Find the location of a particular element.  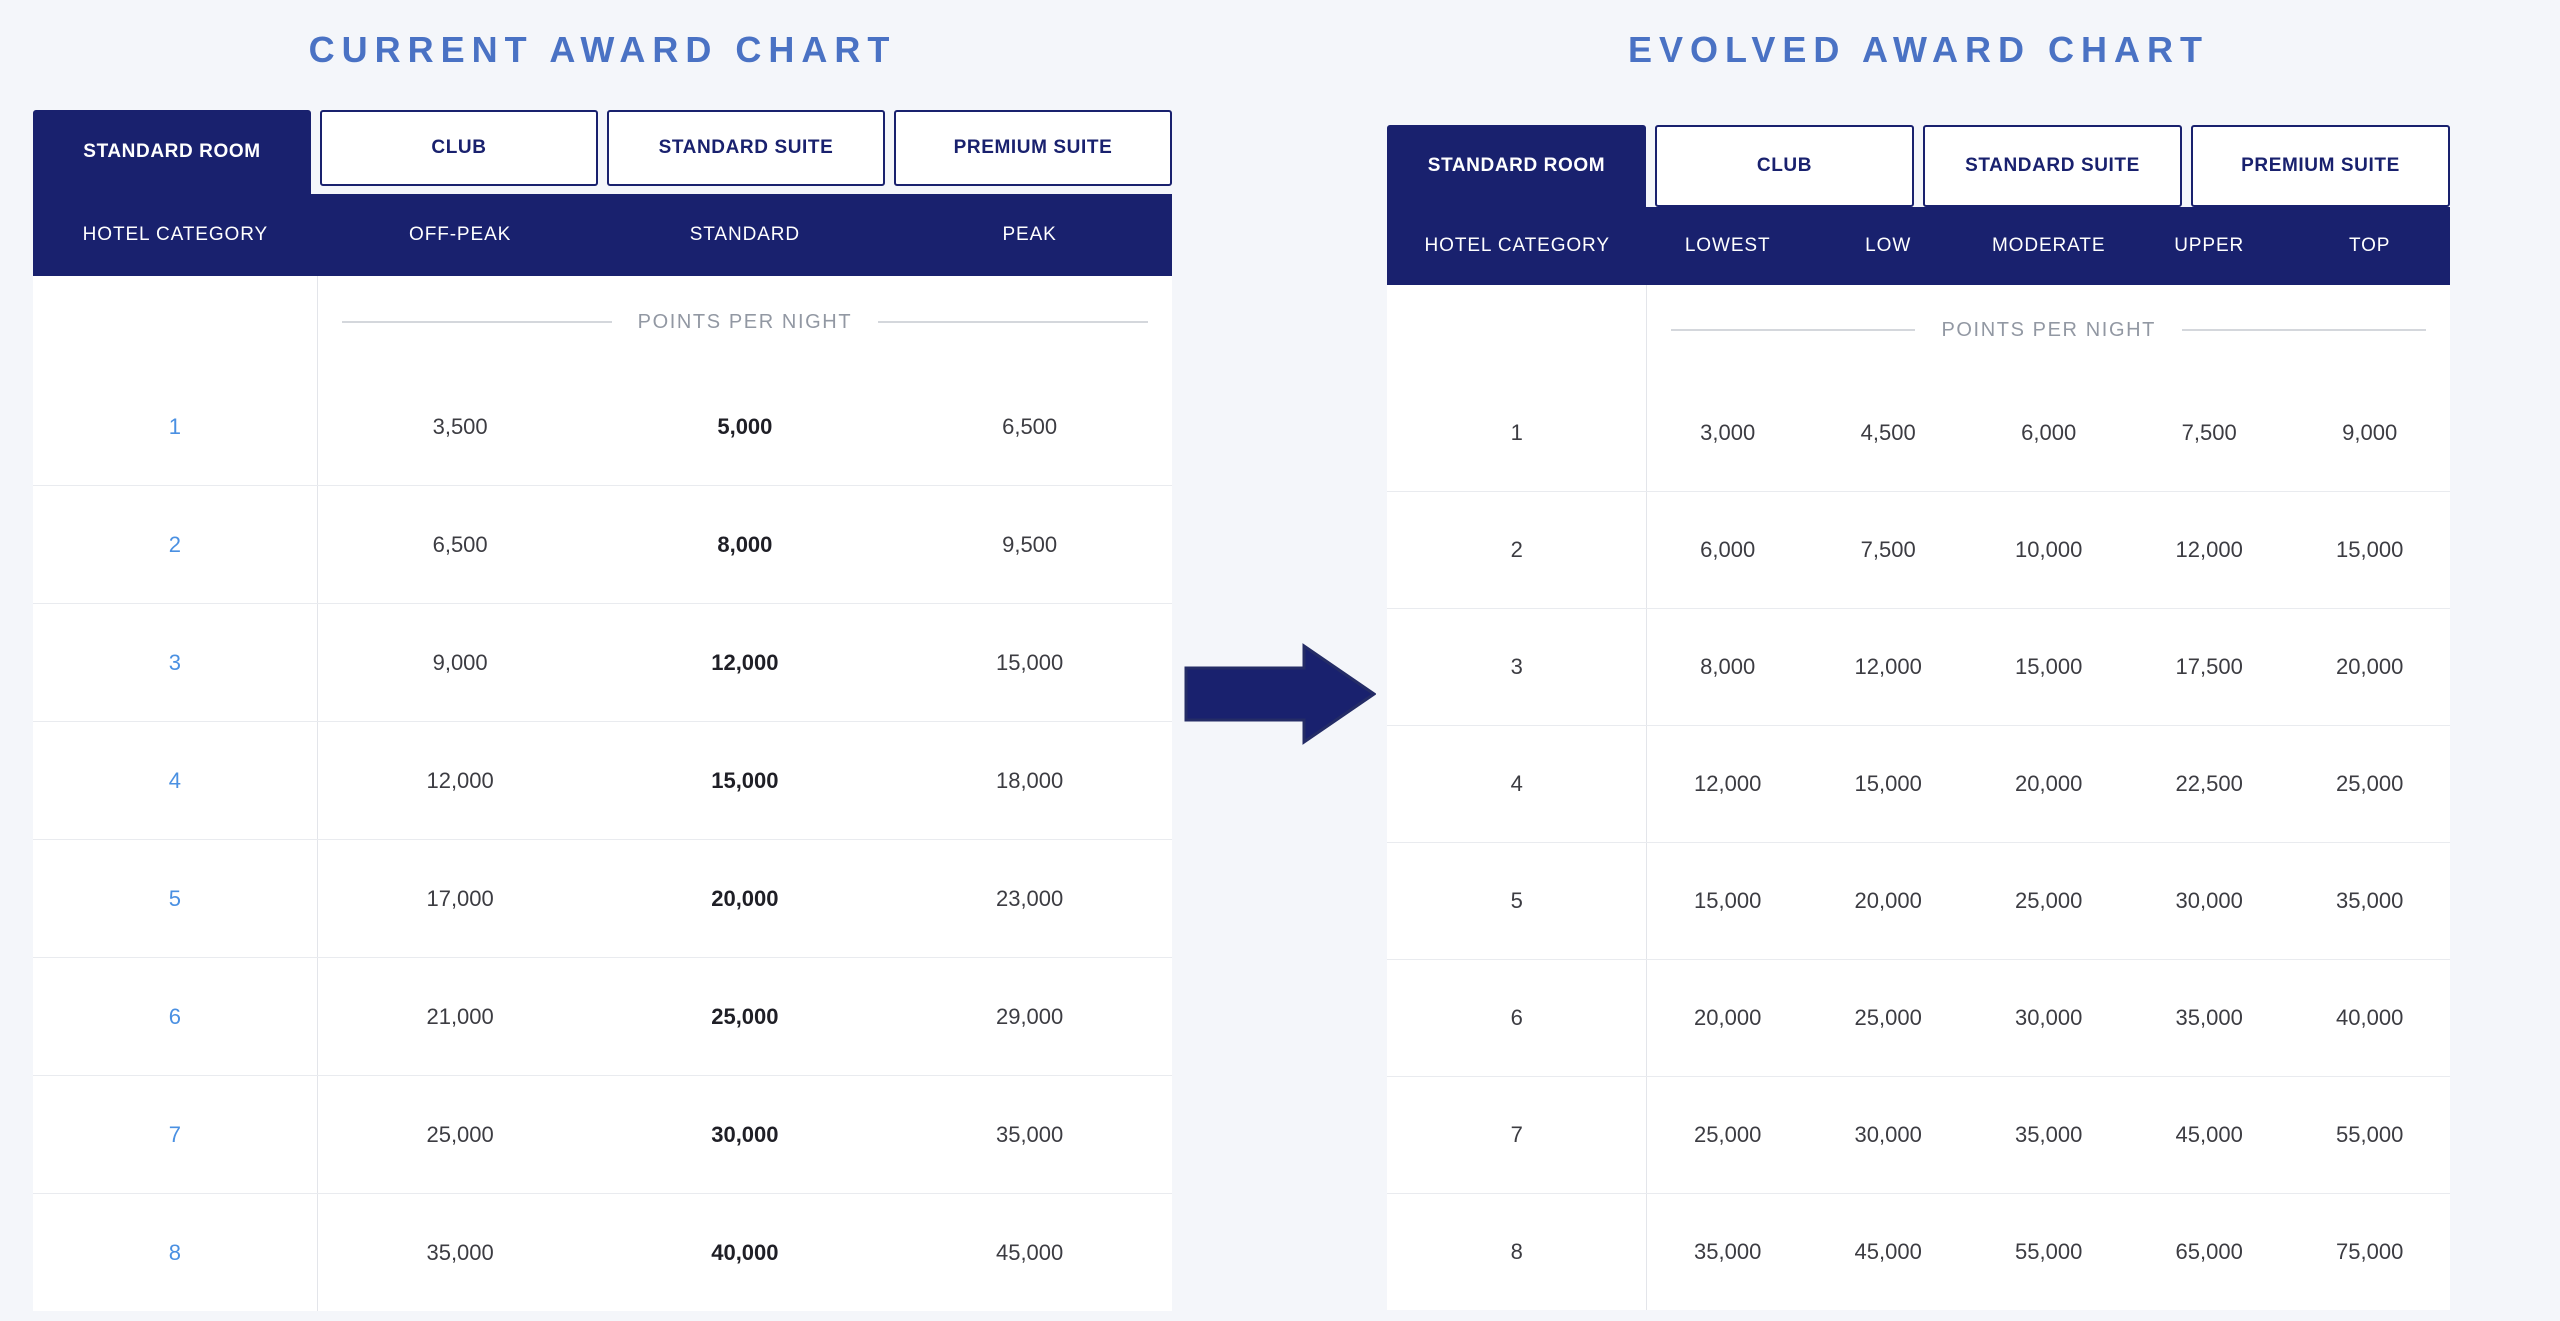

current-chart-header-row: HOTEL CATEGORY OFF-PEAK STANDARD PEAK is located at coordinates (602, 235).